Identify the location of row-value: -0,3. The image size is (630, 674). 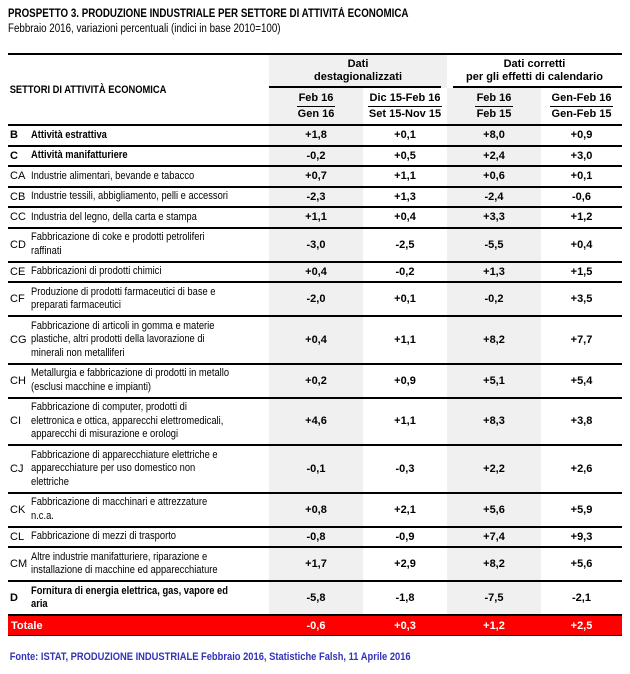
(405, 468).